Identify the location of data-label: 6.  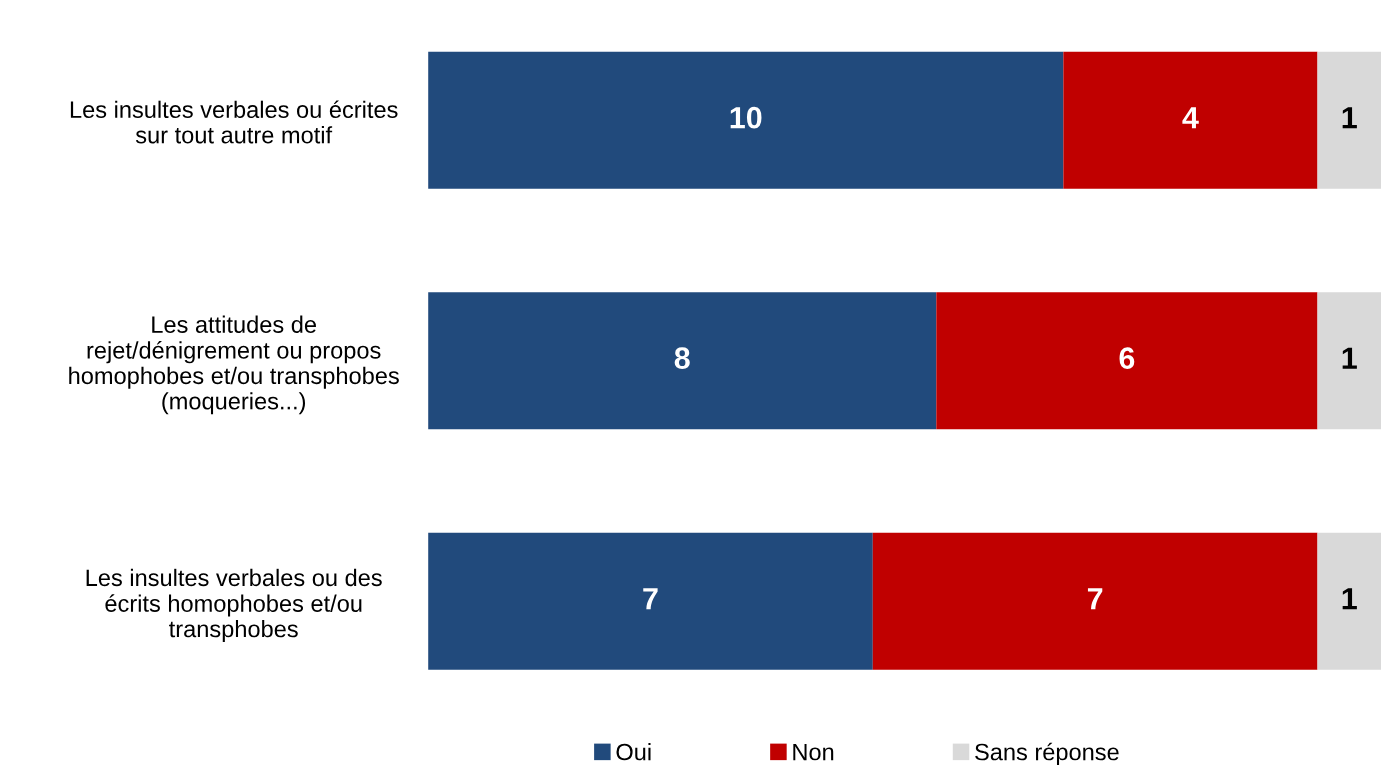
(1127, 358).